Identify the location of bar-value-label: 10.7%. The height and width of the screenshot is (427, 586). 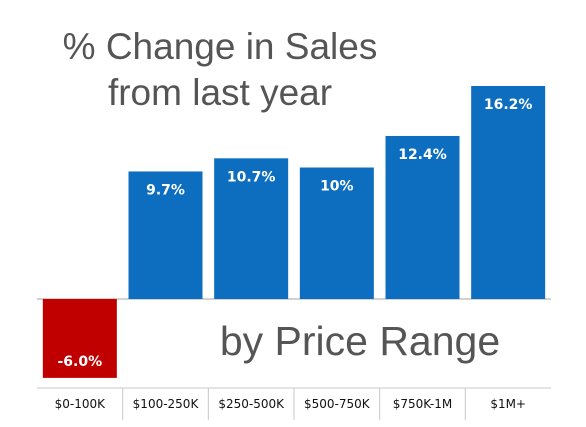
(251, 177).